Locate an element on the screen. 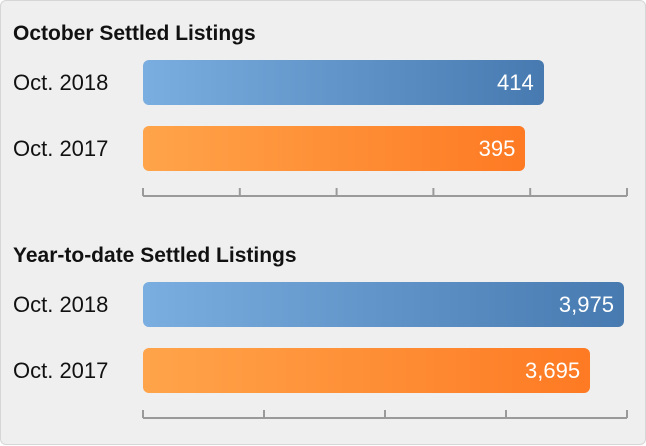 This screenshot has height=446, width=646. chart-2-bar-value-1: 3,975 is located at coordinates (586, 304).